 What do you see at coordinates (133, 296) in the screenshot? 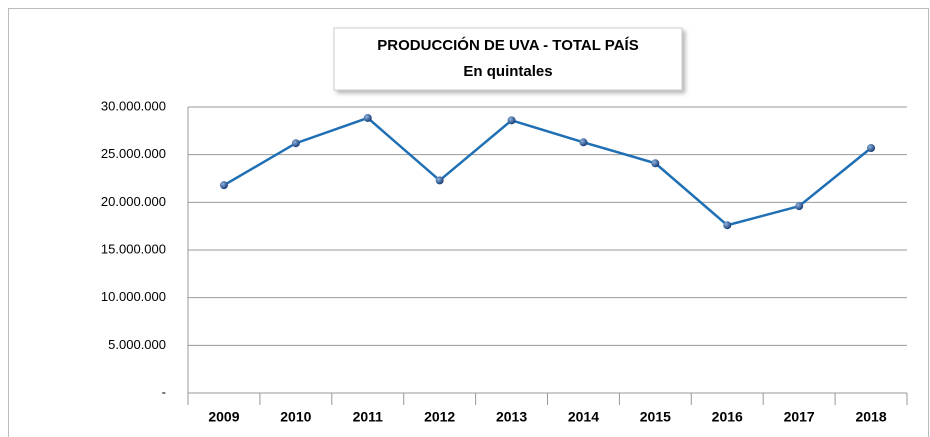
I see `y-tick-label: 10.000.000` at bounding box center [133, 296].